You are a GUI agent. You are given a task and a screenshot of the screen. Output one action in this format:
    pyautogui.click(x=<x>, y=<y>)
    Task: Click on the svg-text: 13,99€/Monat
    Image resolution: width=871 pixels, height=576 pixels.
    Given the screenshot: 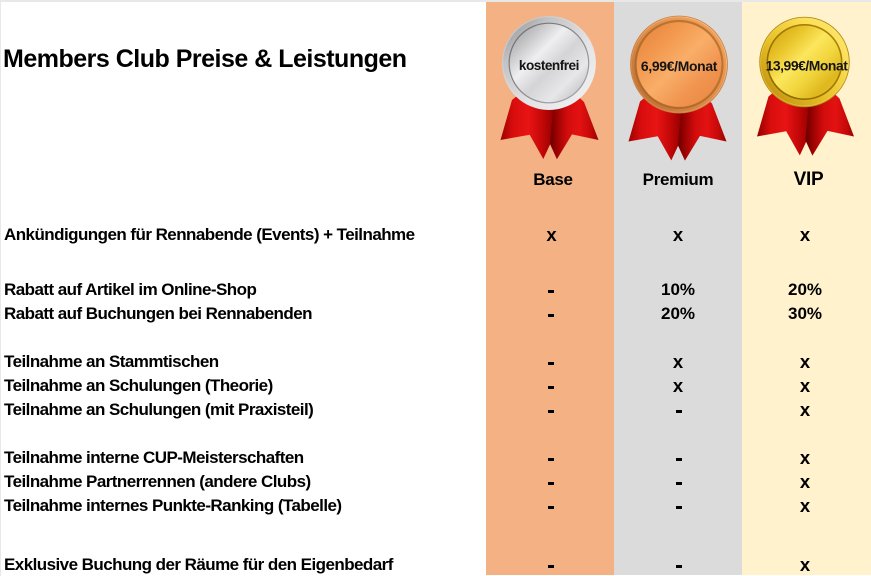 What is the action you would take?
    pyautogui.click(x=807, y=65)
    